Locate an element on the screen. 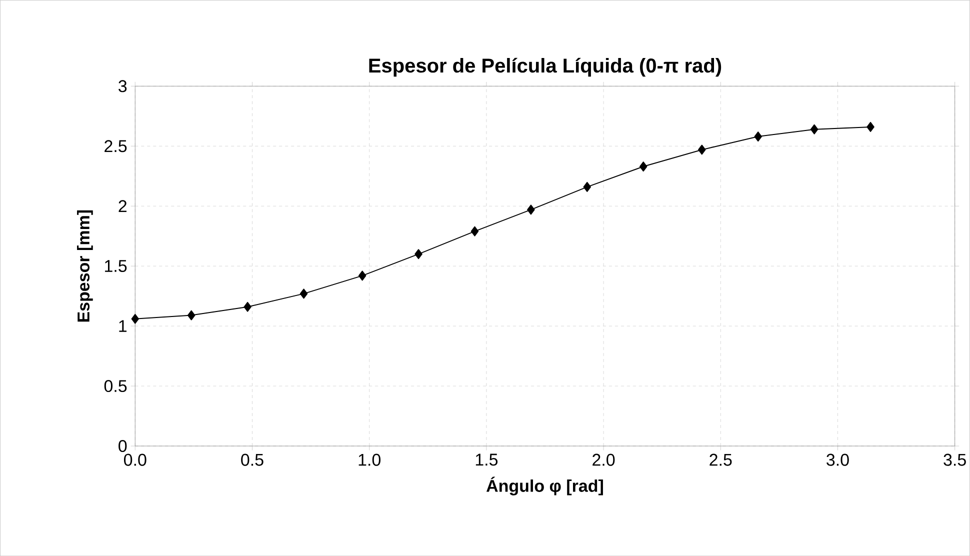 This screenshot has height=556, width=970. y-tick-label: 1.5 is located at coordinates (116, 266).